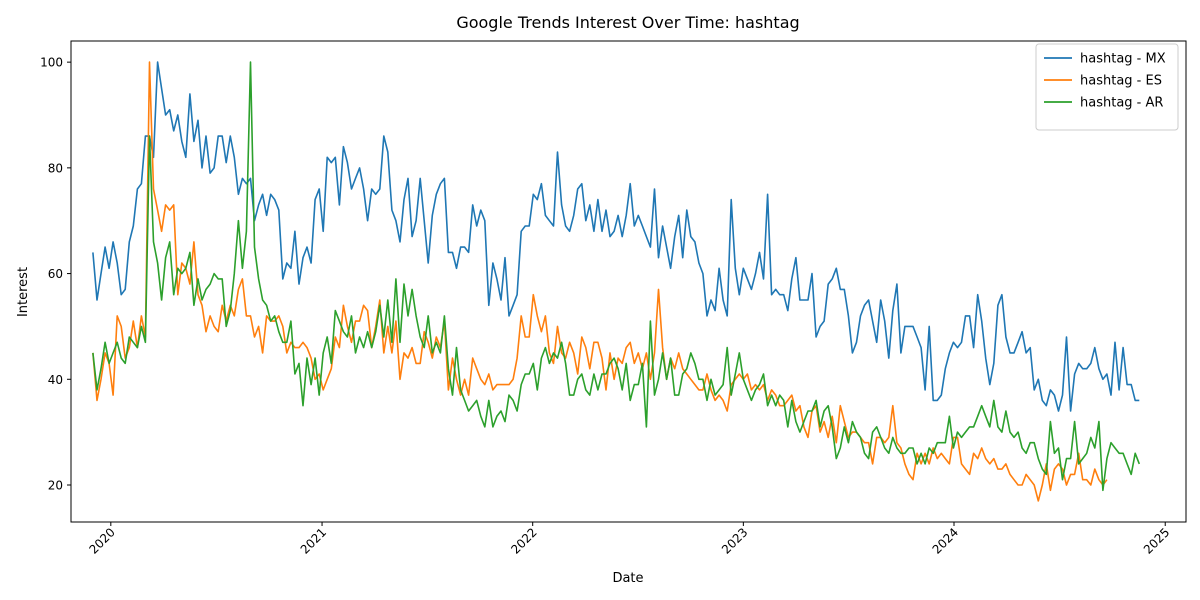  What do you see at coordinates (1121, 103) in the screenshot?
I see `legend-label: hashtag - AR` at bounding box center [1121, 103].